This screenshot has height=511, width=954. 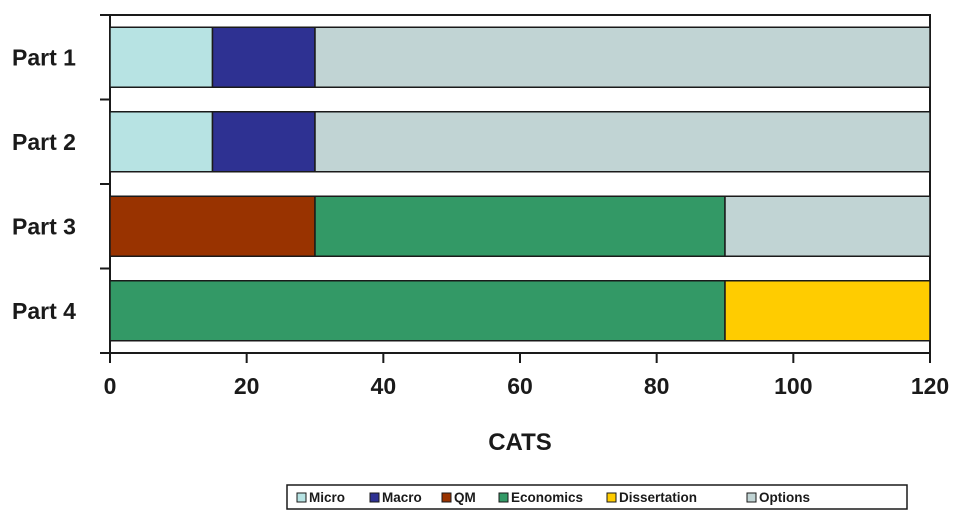 I want to click on legend-label: Micro, so click(x=327, y=497).